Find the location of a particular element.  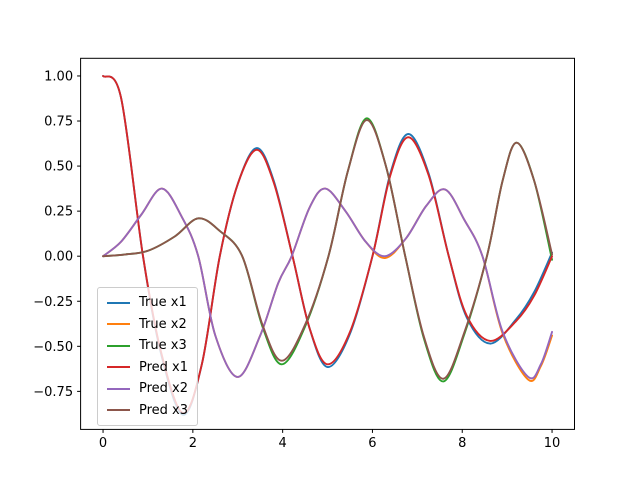

legend-entry-true-x3: True x3 is located at coordinates (147, 346).